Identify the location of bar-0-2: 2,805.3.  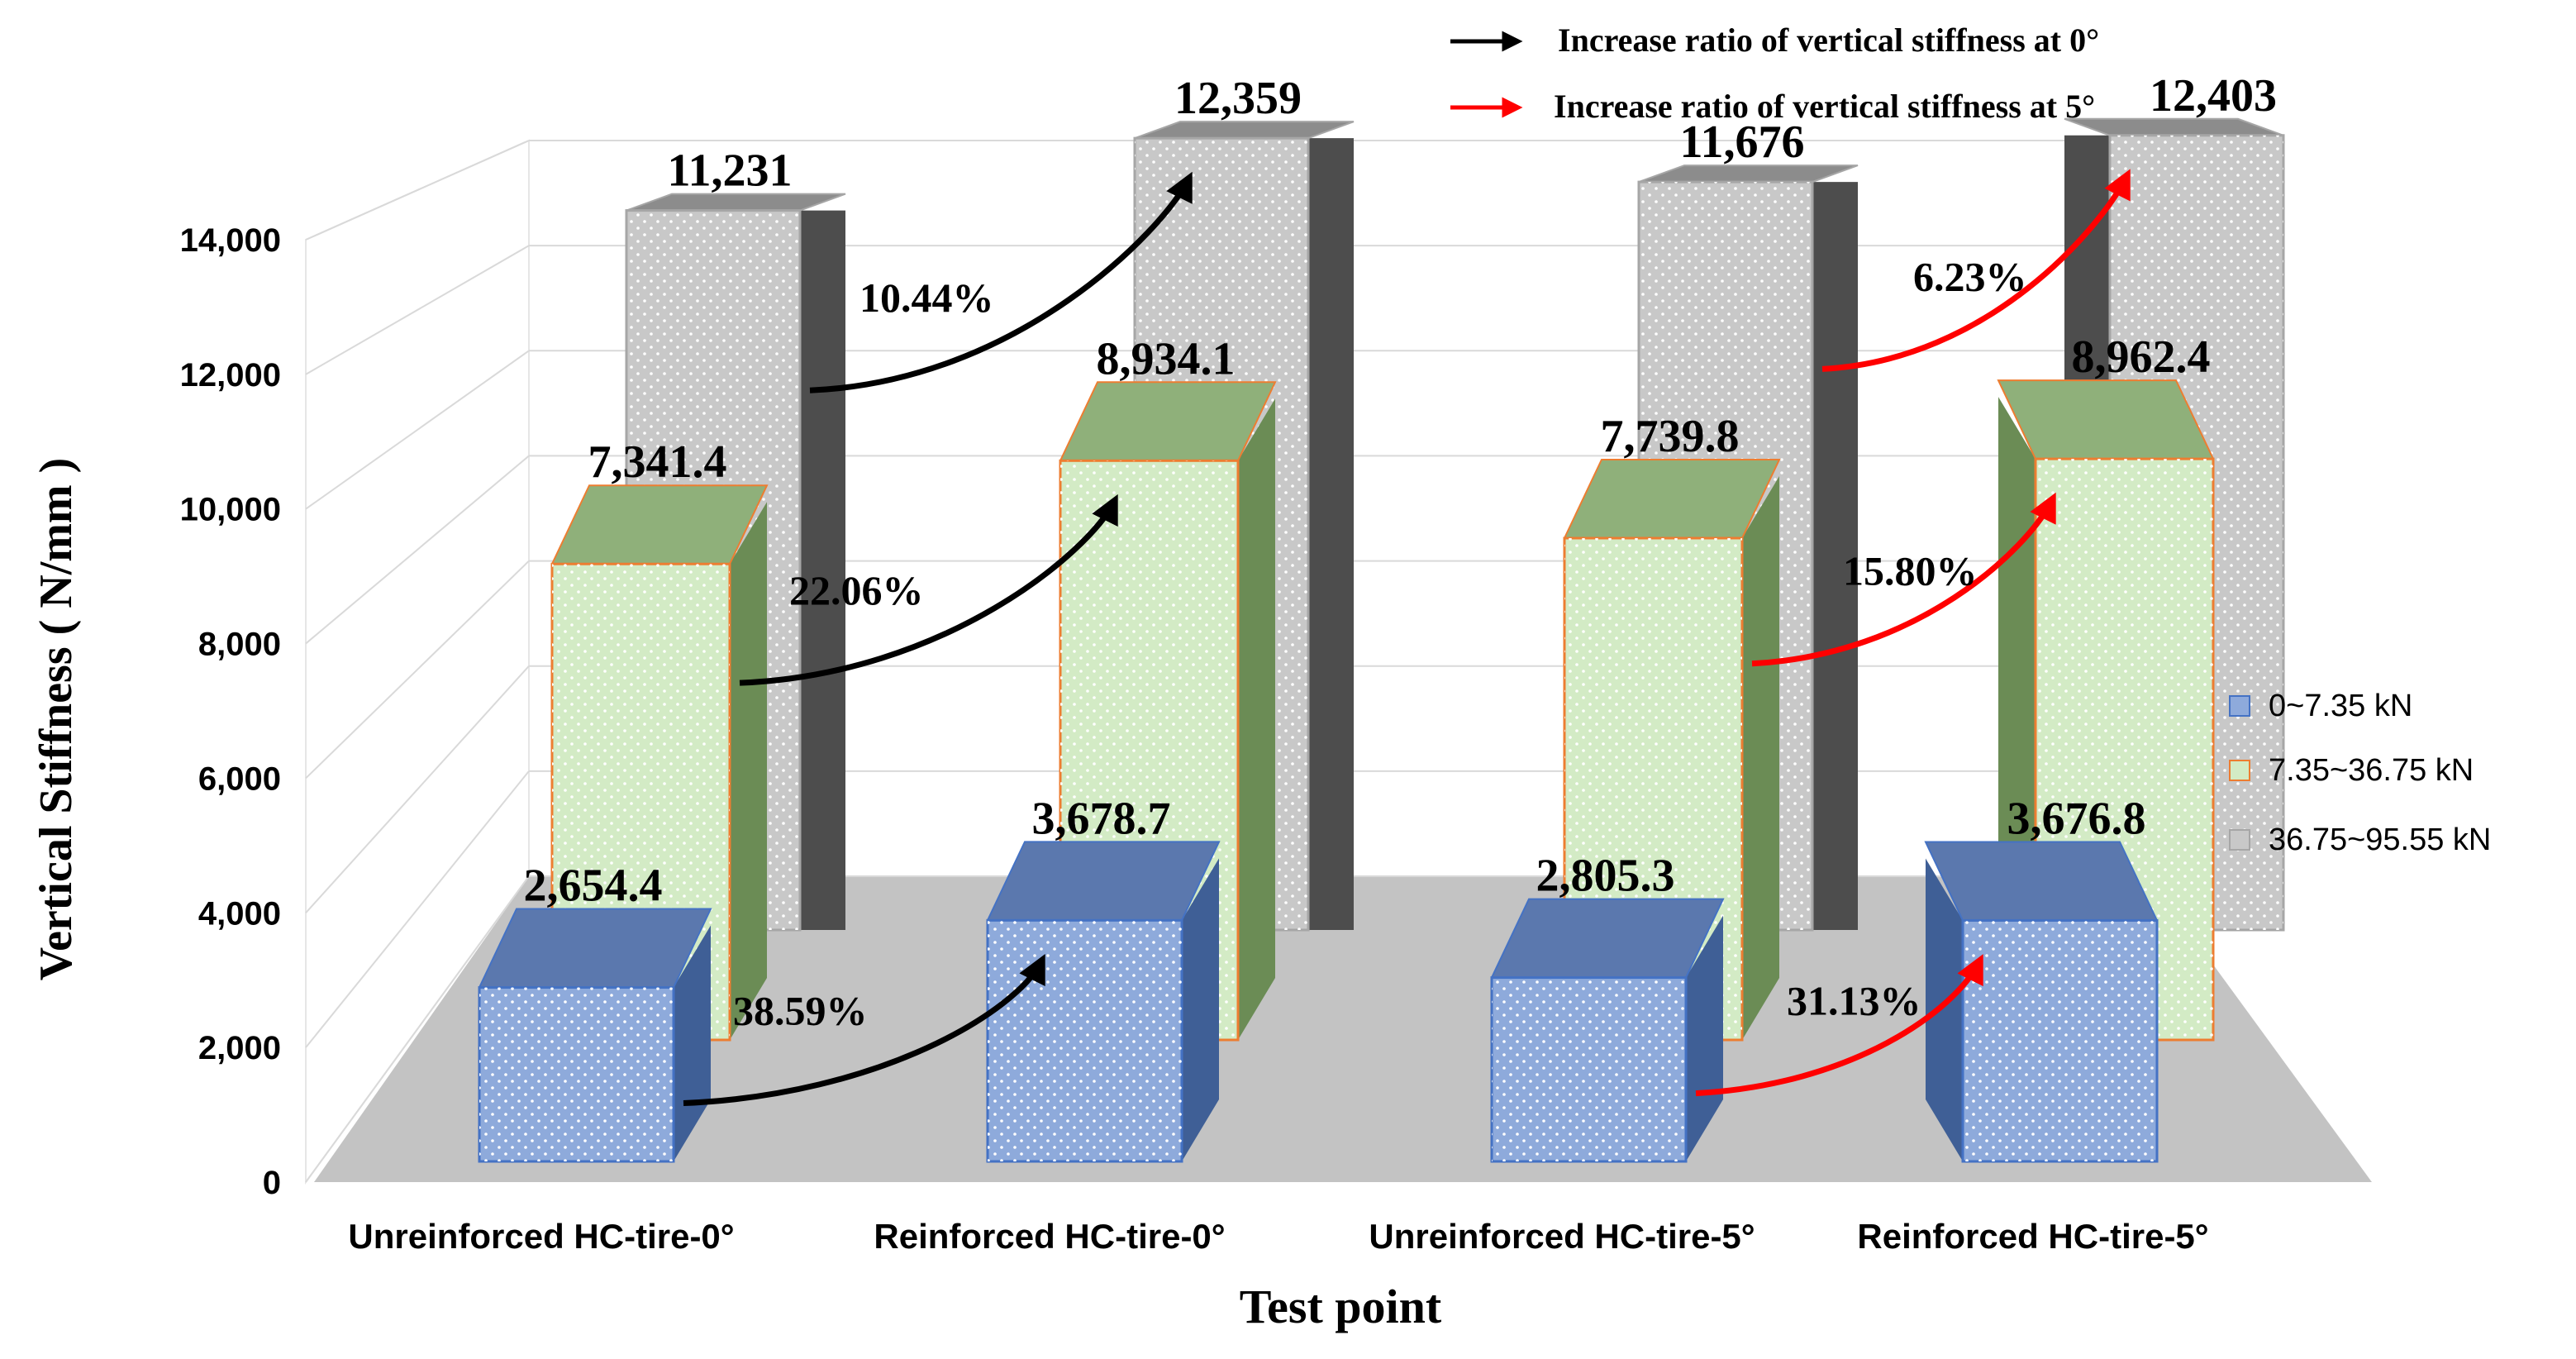
(1608, 1007).